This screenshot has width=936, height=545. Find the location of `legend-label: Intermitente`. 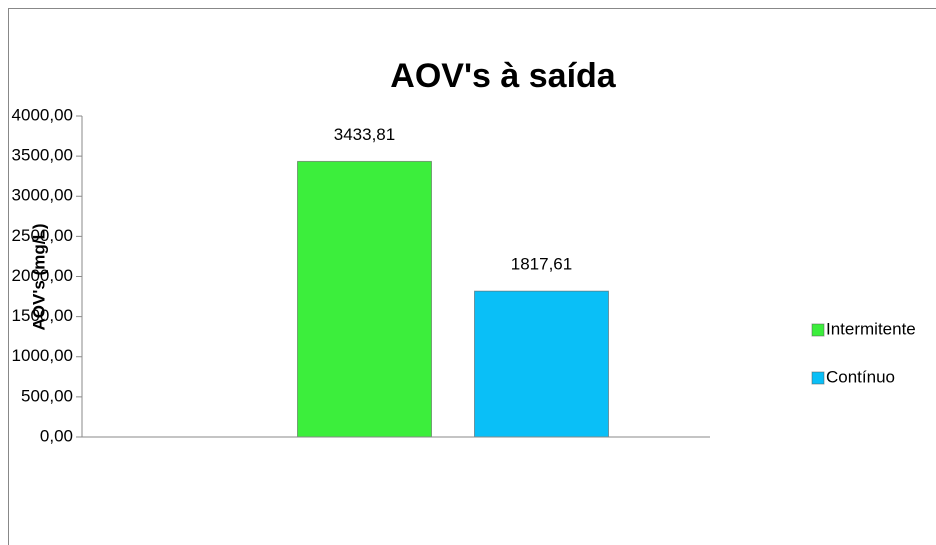

legend-label: Intermitente is located at coordinates (871, 328).